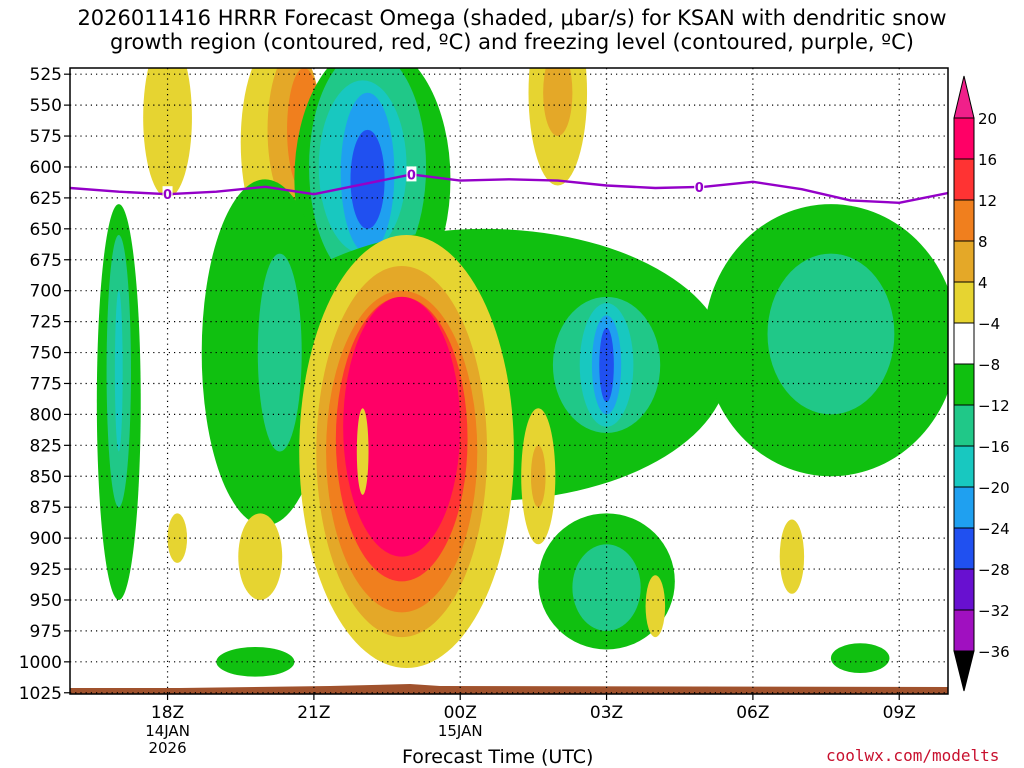 The image size is (1024, 768). What do you see at coordinates (46, 601) in the screenshot?
I see `y-tick-label: 950` at bounding box center [46, 601].